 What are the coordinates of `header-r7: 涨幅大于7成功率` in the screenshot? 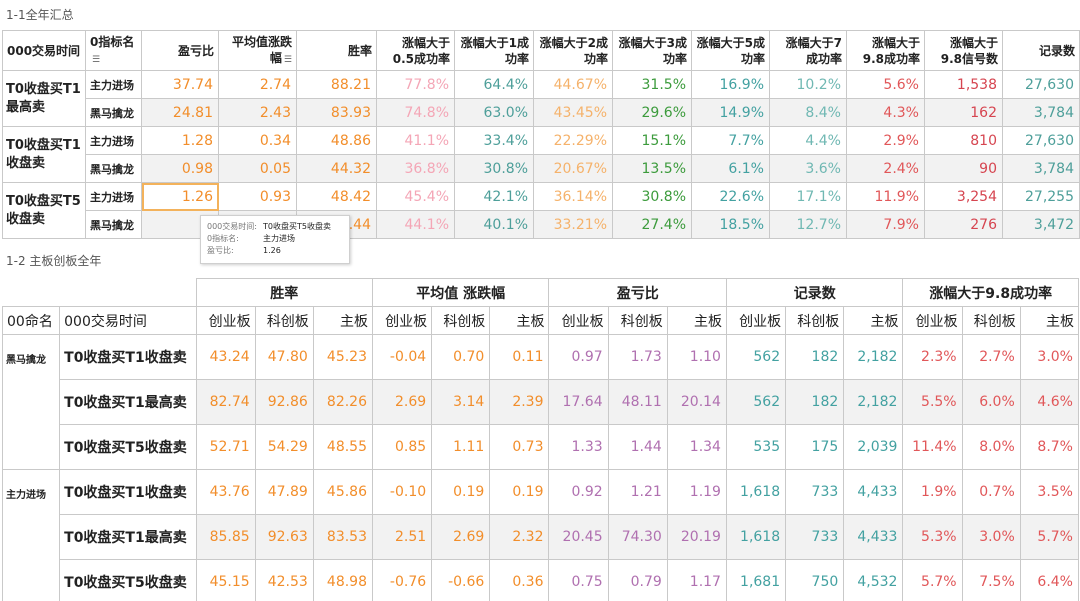 It's located at (808, 50).